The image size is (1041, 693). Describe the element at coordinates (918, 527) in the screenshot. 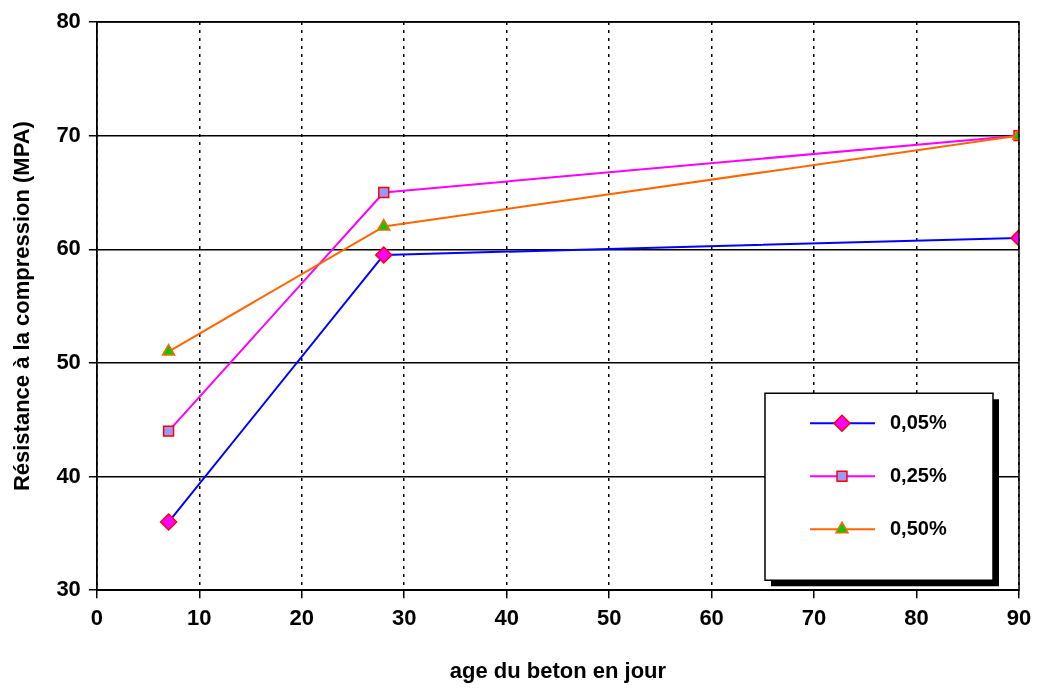

I see `legend-label: 0,50%` at that location.